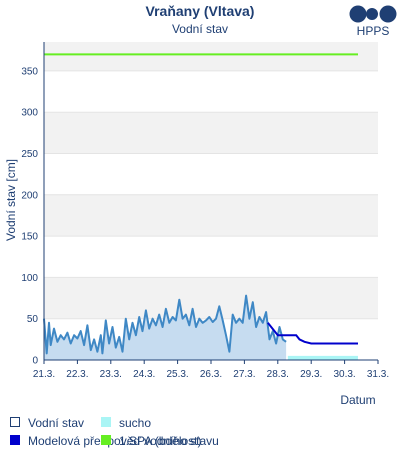 The height and width of the screenshot is (460, 400). I want to click on x-tick-label: 23.3., so click(111, 374).